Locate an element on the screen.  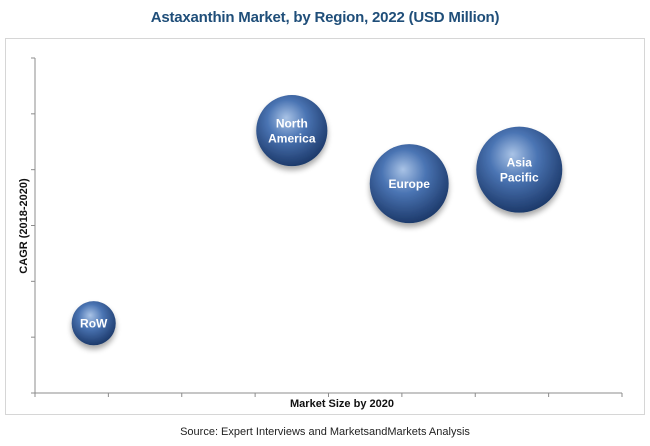
x-axis-label: Market Size by 2020 is located at coordinates (342, 404).